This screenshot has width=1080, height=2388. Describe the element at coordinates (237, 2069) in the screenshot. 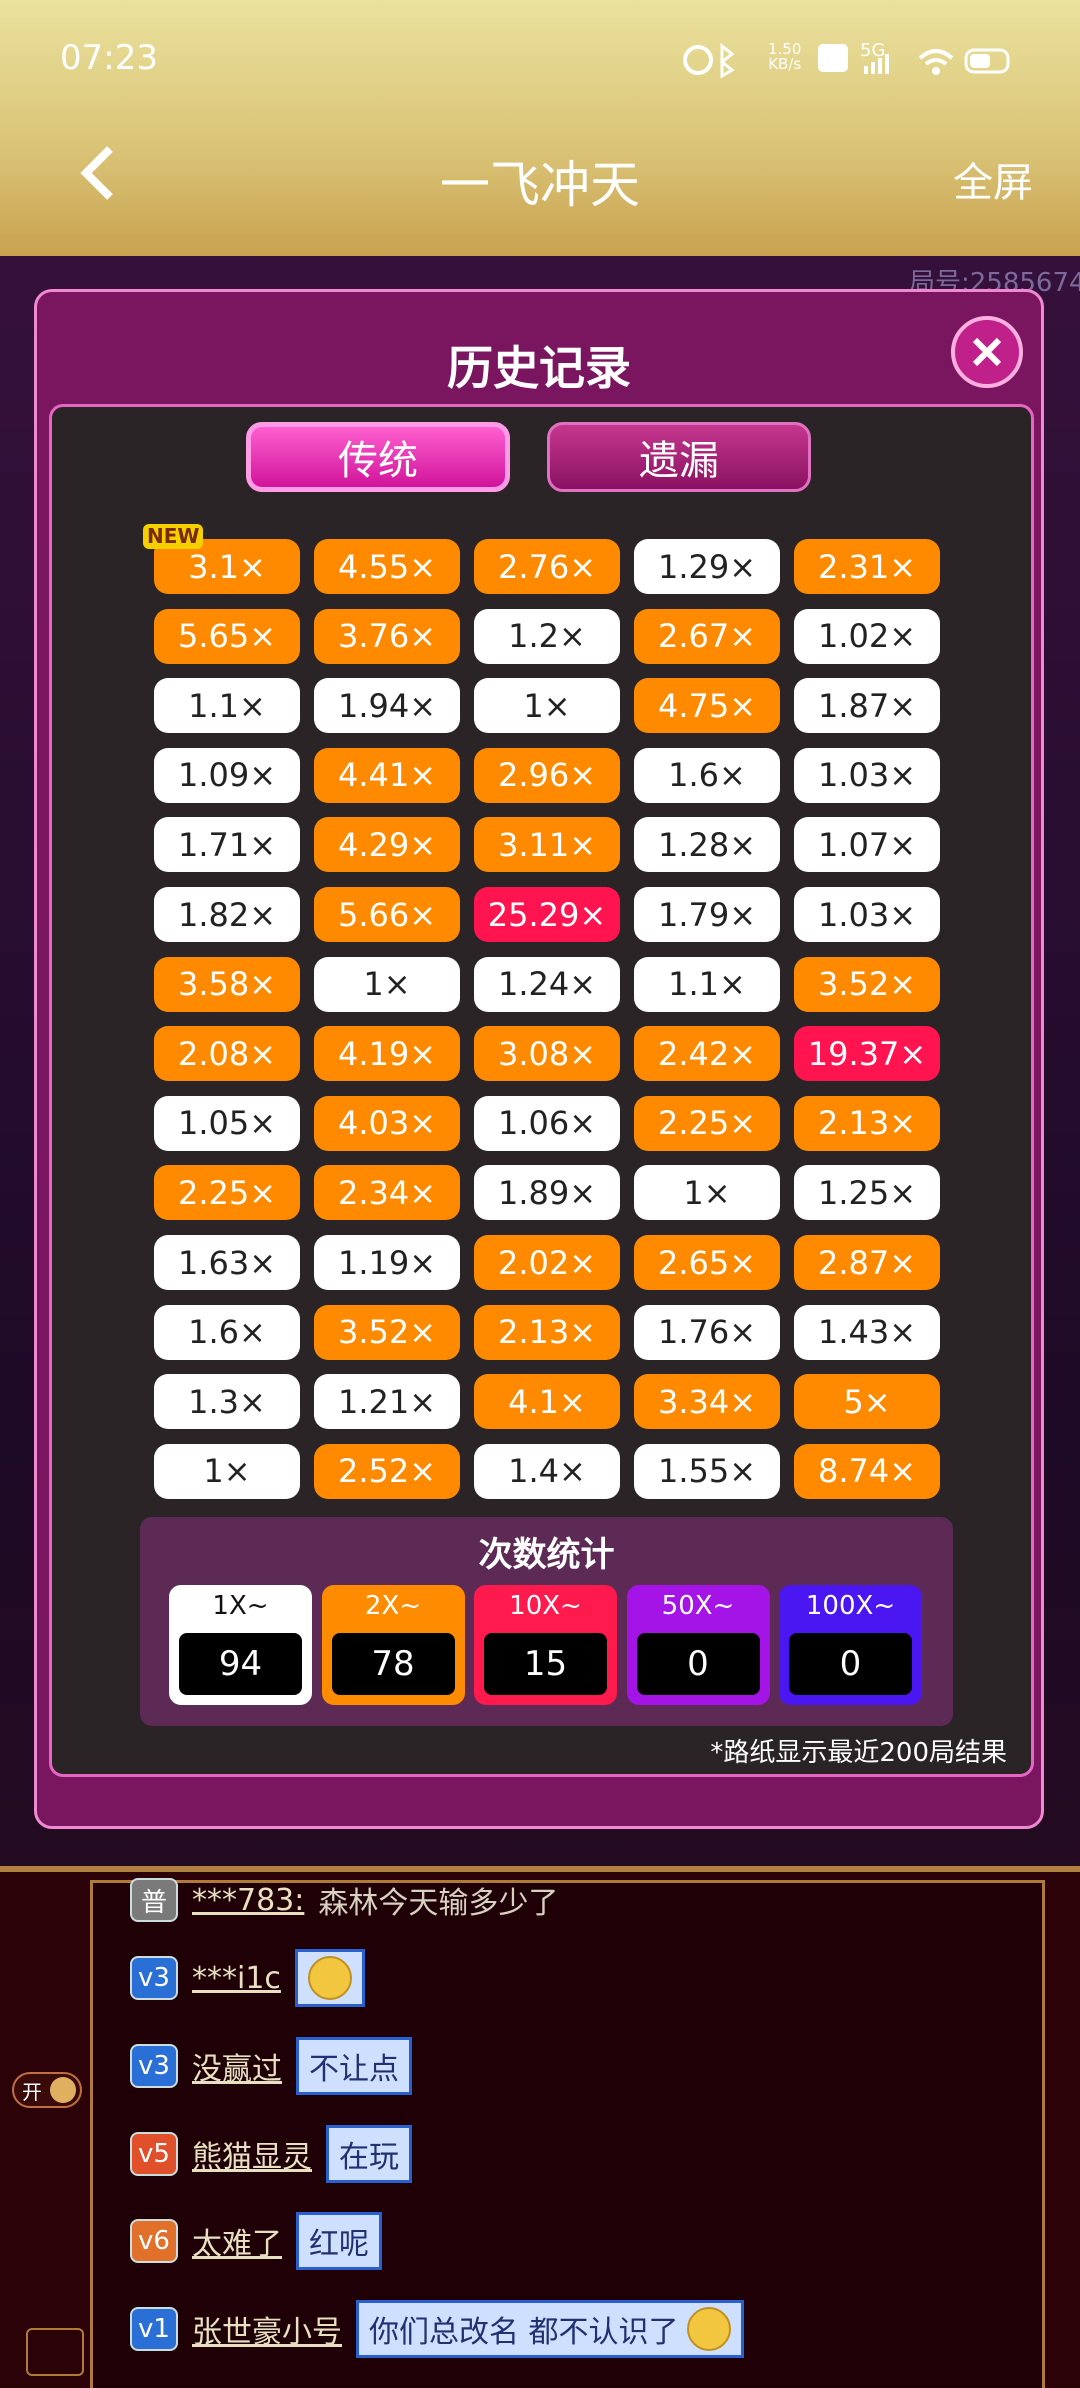

I see `user-name: 没赢过` at that location.